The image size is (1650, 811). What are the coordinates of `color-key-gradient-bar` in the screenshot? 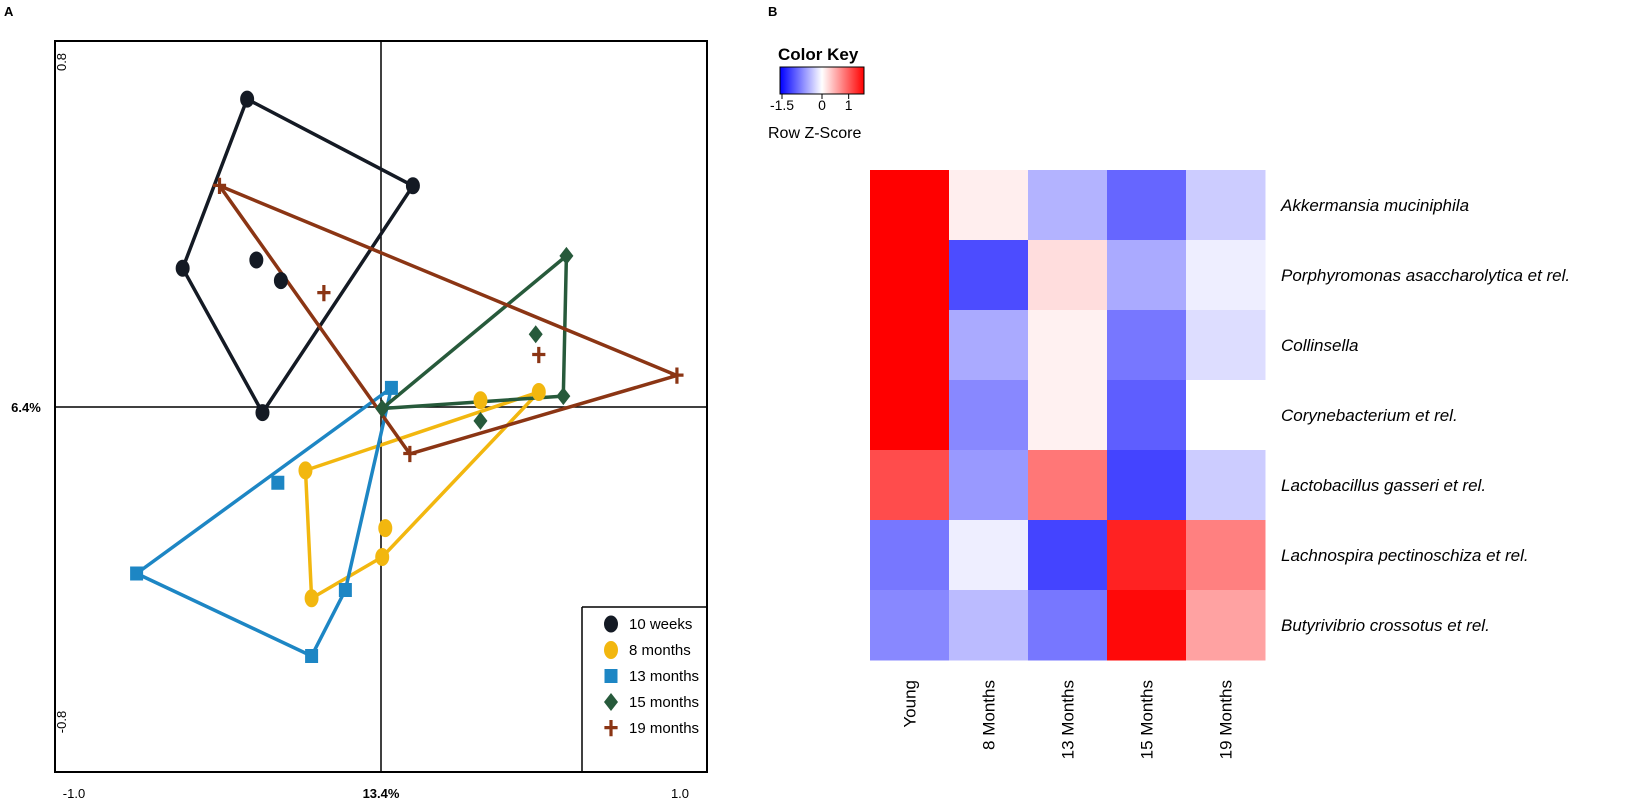 It's located at (822, 80).